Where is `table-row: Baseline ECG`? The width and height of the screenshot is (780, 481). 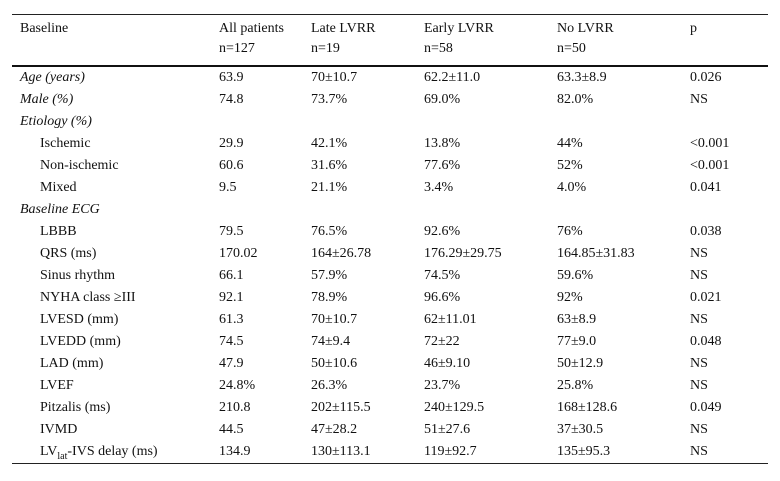 table-row: Baseline ECG is located at coordinates (390, 210).